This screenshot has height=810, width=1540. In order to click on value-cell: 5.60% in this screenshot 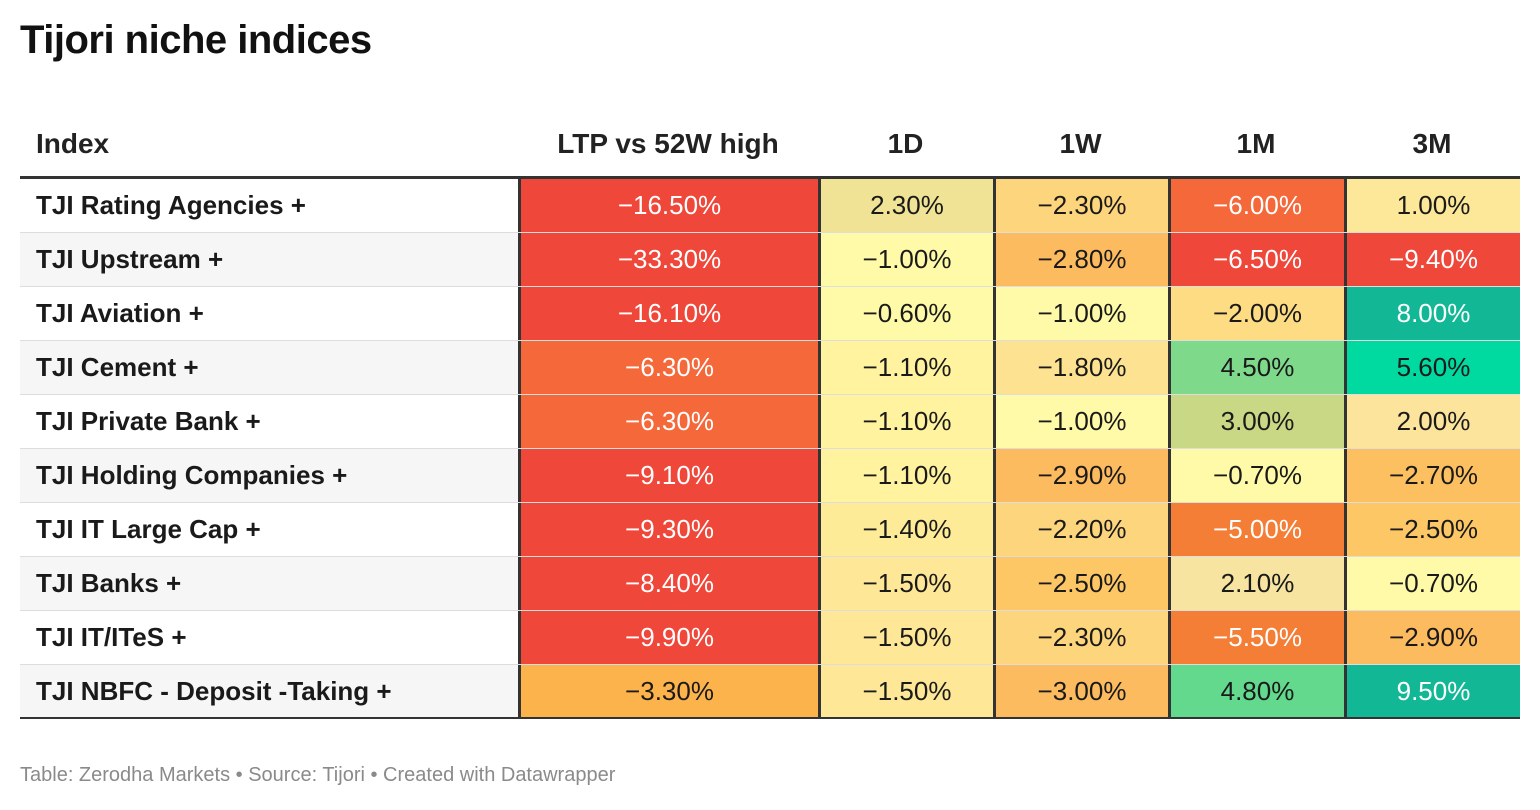, I will do `click(1432, 367)`.